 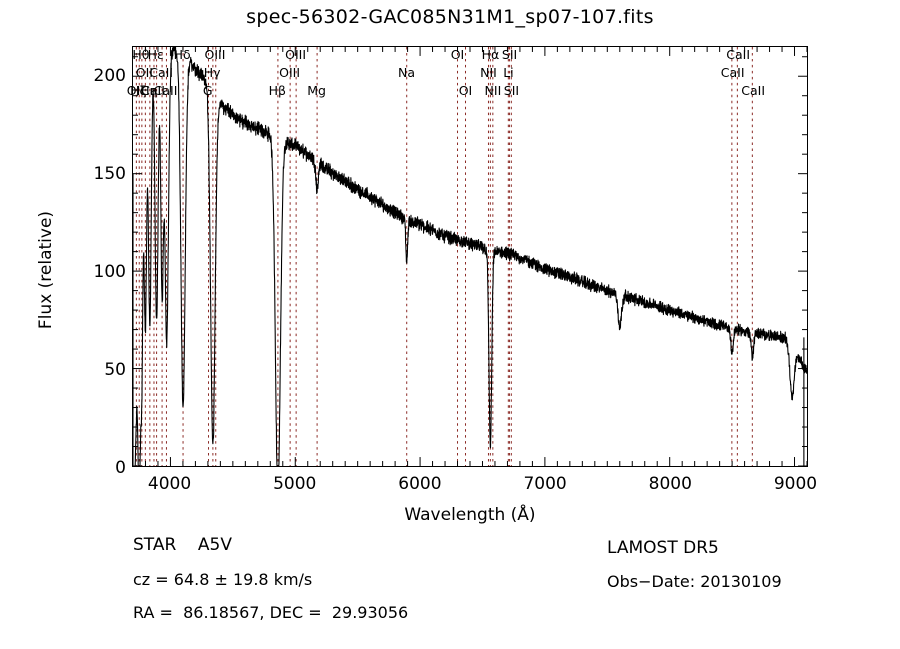 What do you see at coordinates (169, 484) in the screenshot?
I see `x-tick-label: 4000` at bounding box center [169, 484].